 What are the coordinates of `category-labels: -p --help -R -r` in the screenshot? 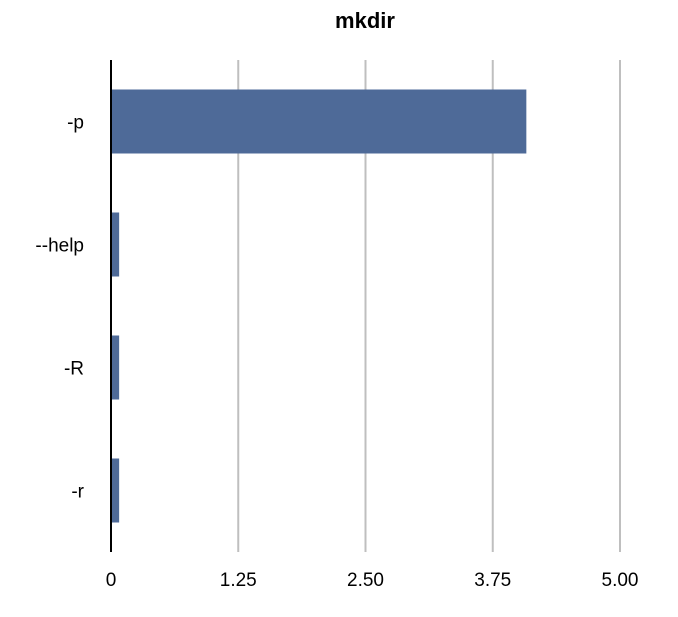 It's located at (59, 308).